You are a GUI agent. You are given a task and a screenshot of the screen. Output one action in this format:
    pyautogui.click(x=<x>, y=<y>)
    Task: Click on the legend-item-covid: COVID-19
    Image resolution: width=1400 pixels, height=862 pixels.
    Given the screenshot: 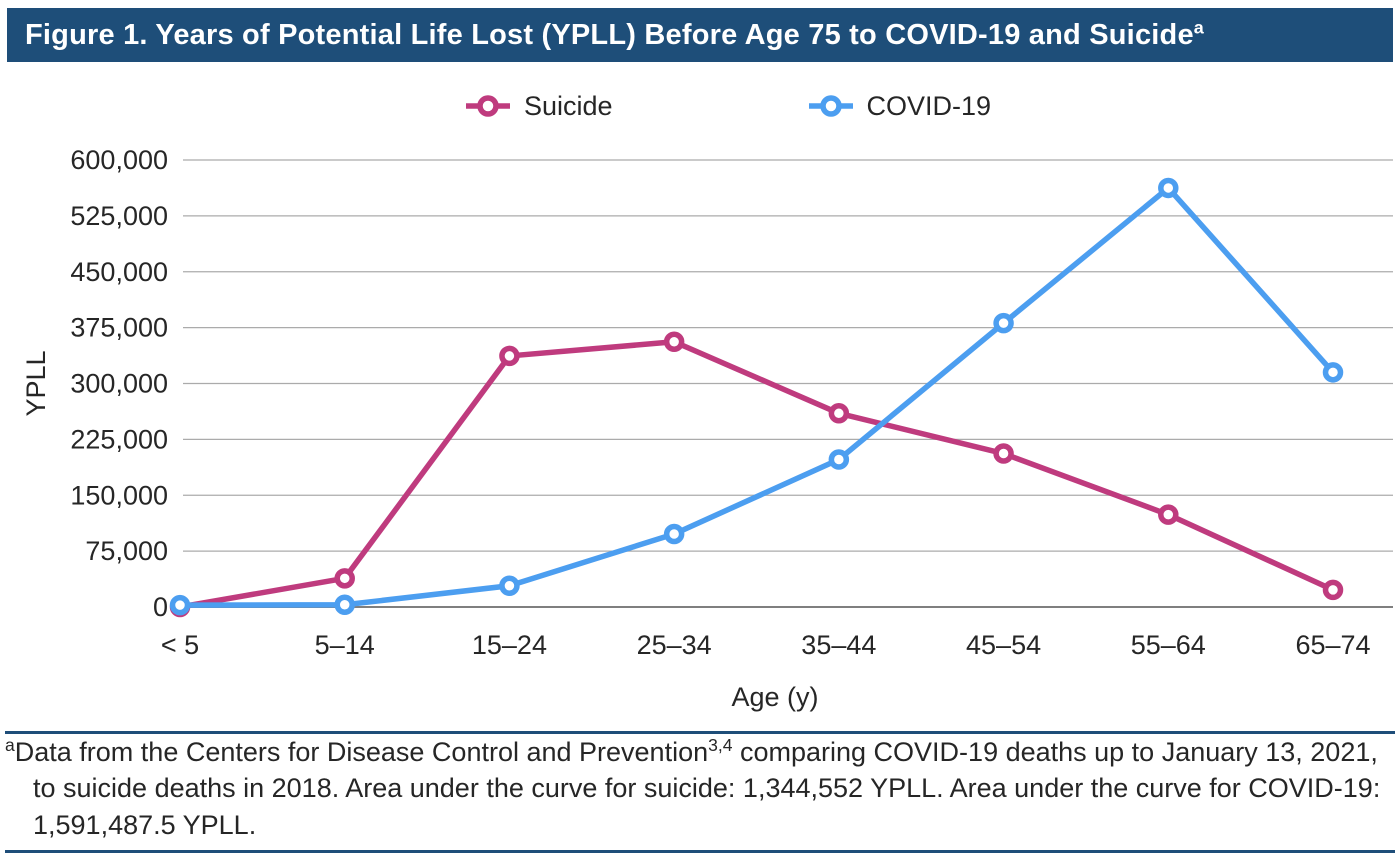 What is the action you would take?
    pyautogui.click(x=900, y=106)
    